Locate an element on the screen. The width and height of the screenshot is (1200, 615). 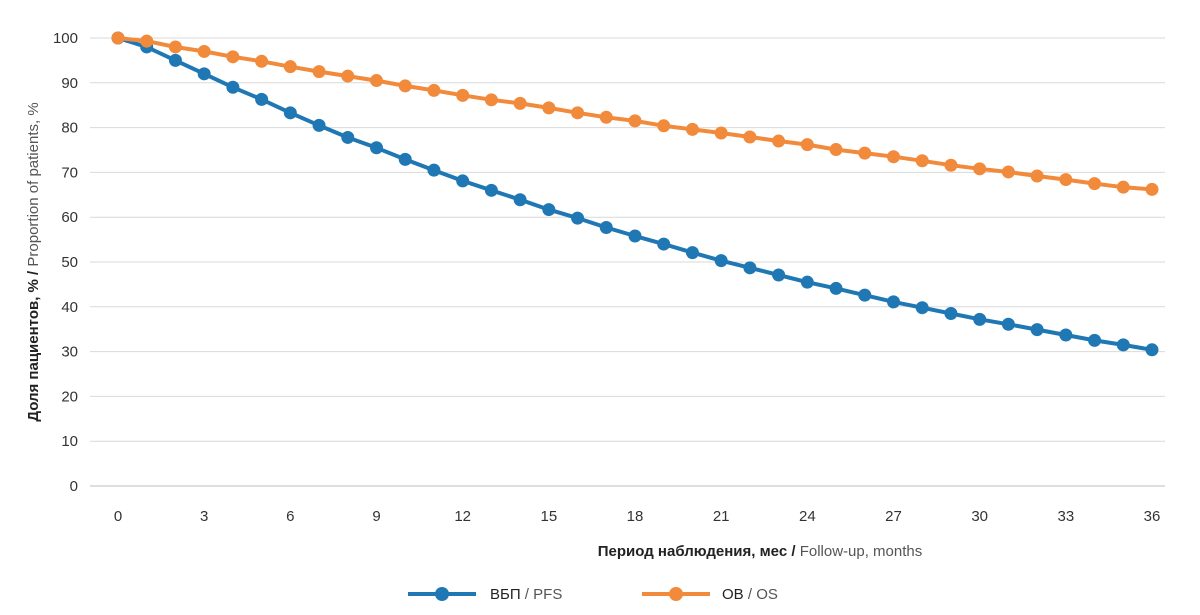
y-tick-label: 70 is located at coordinates (69, 172).